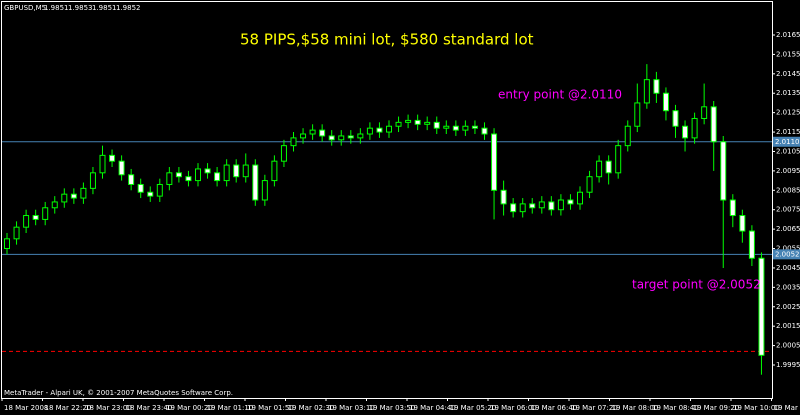 The height and width of the screenshot is (415, 800). Describe the element at coordinates (788, 74) in the screenshot. I see `y-tick-label: 2.0145` at that location.